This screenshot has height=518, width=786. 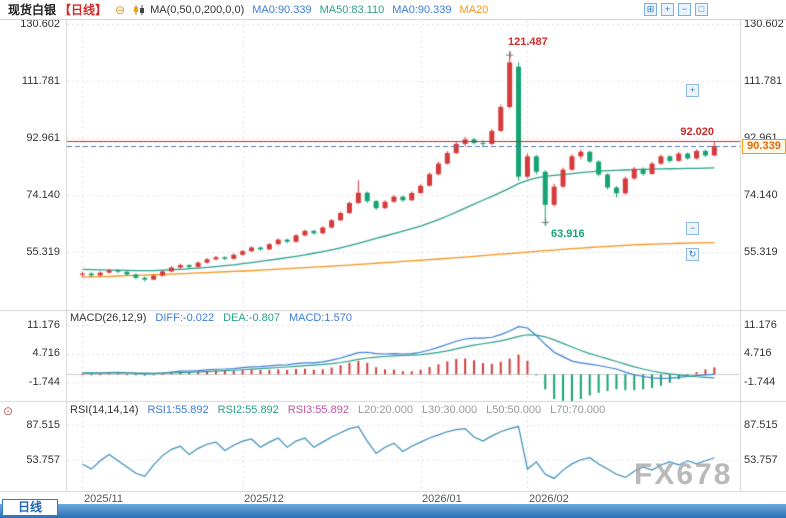 I want to click on rsi-l50-value: L50:50.000, so click(x=514, y=410).